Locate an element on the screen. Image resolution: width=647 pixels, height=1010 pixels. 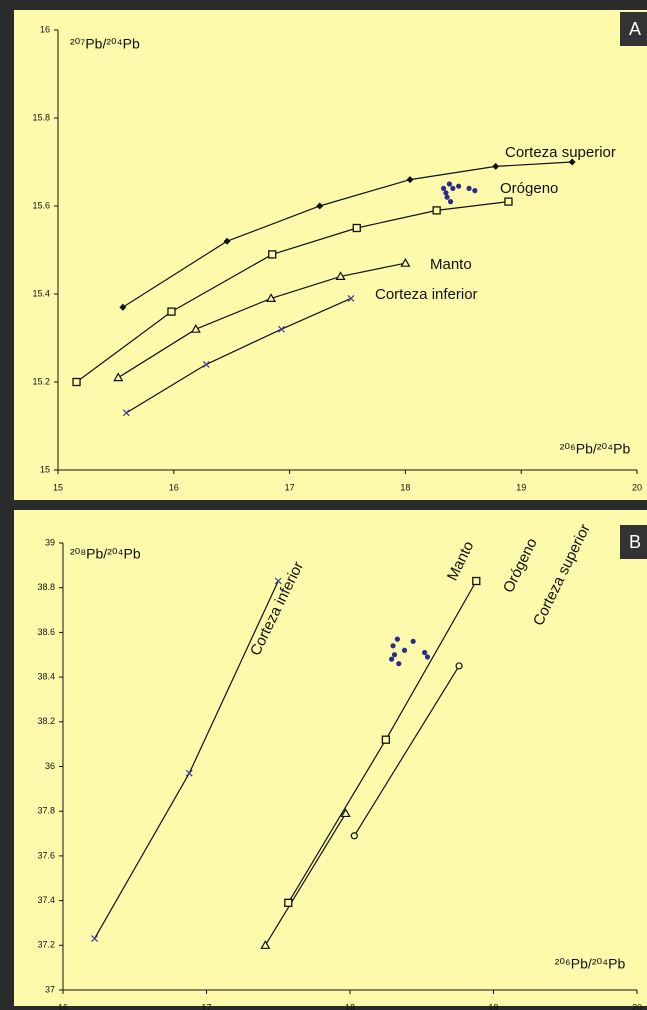
series-label: Manto is located at coordinates (451, 264).